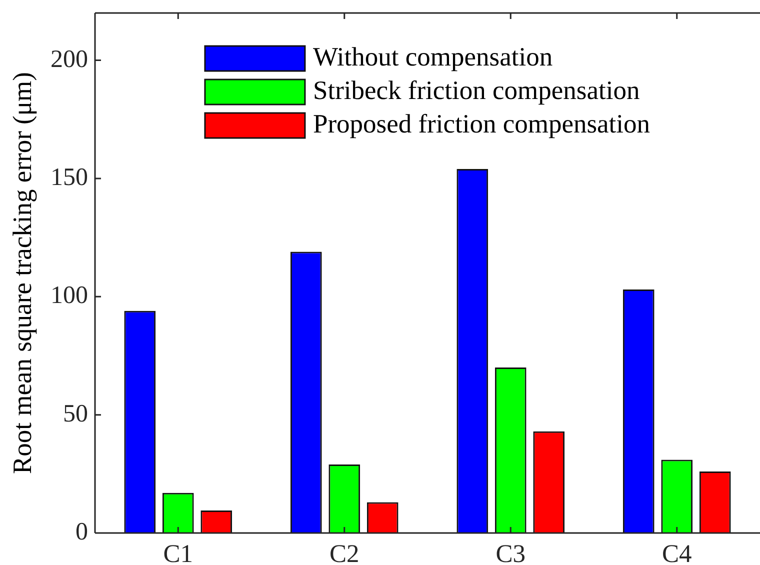 This screenshot has height=565, width=760. I want to click on y-tick-label: 200, so click(69, 59).